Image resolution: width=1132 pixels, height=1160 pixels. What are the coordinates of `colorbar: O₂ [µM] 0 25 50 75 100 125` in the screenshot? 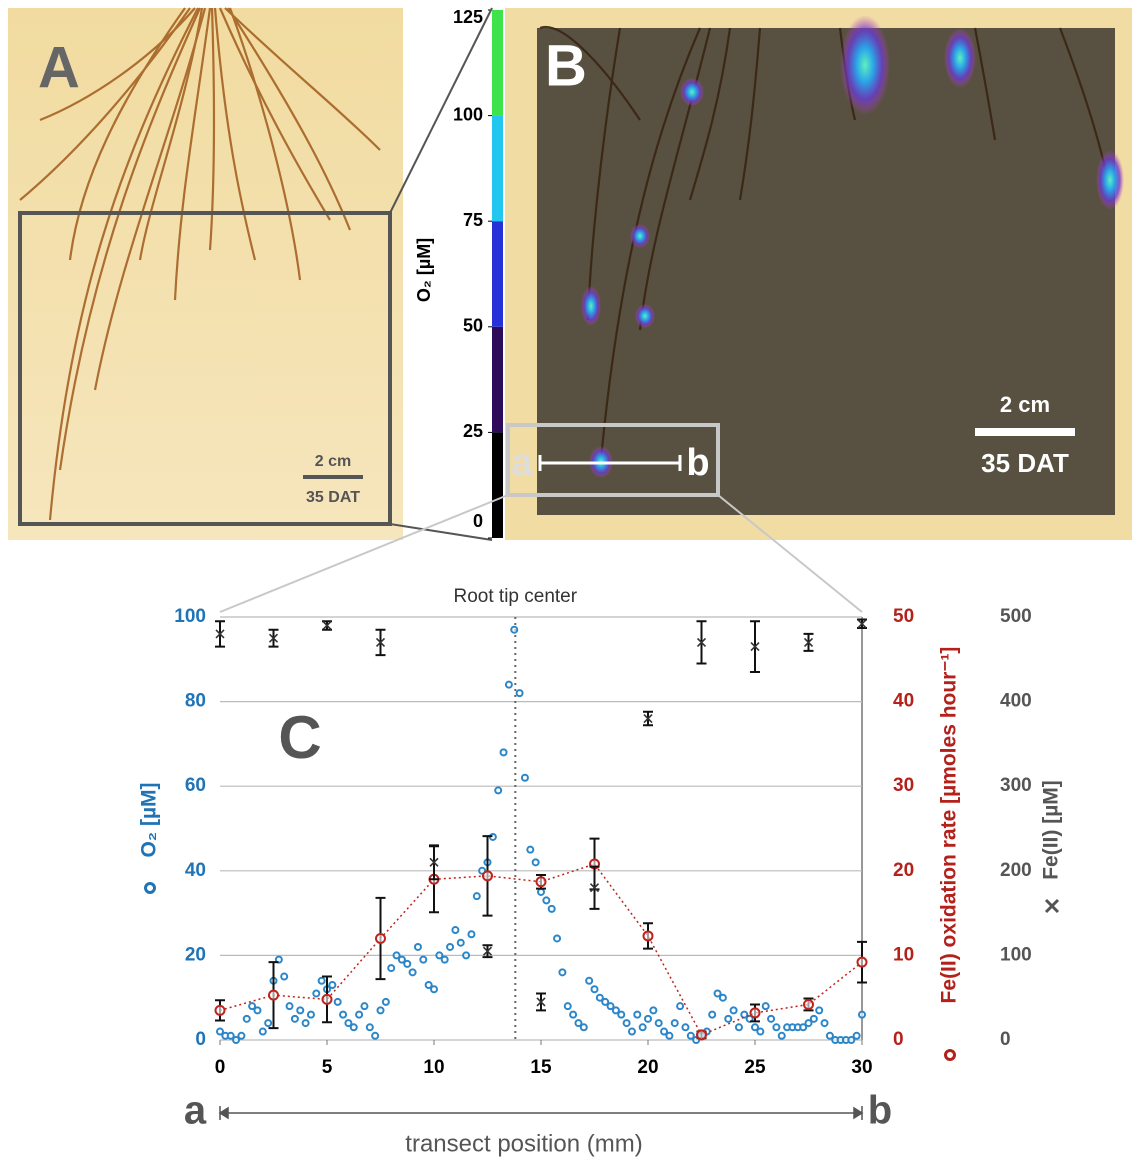 It's located at (458, 273).